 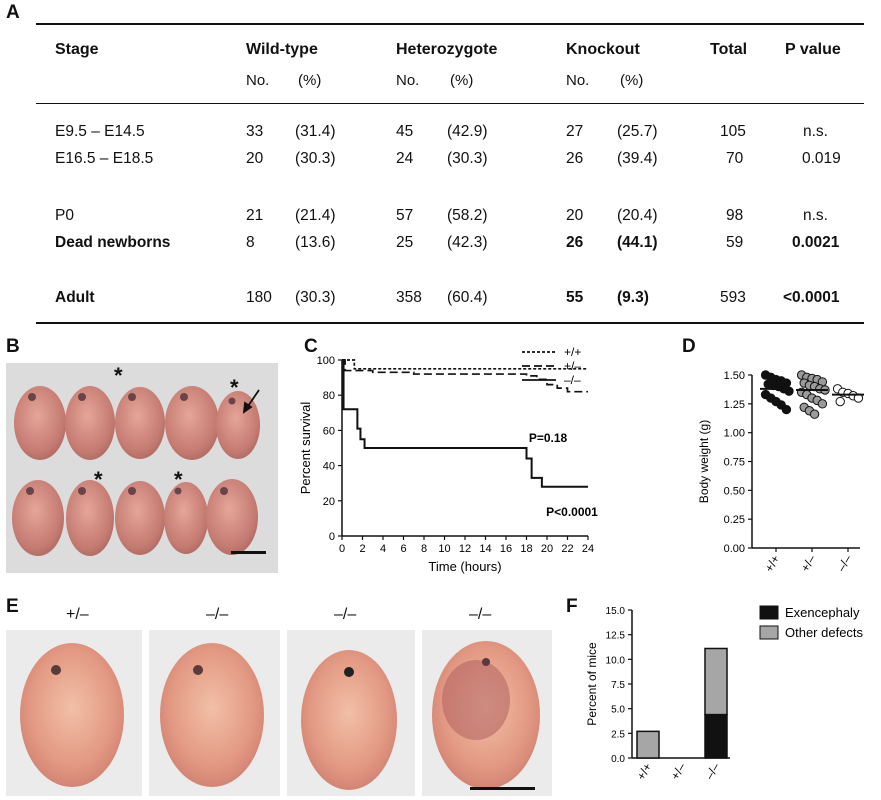 What do you see at coordinates (592, 684) in the screenshot?
I see `y-axis-label: Percent of mice` at bounding box center [592, 684].